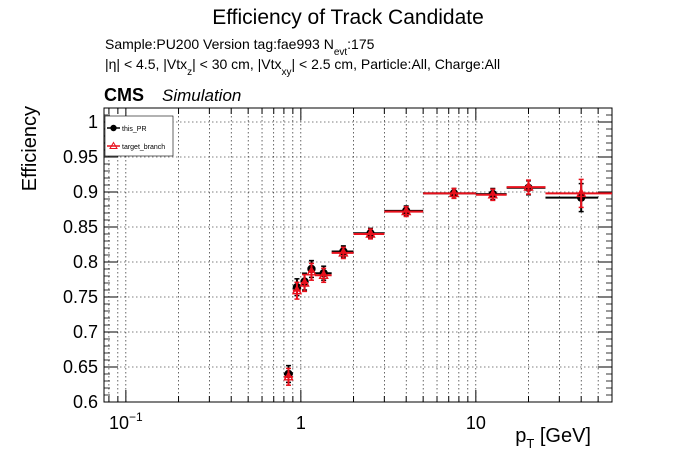 The height and width of the screenshot is (472, 696). Describe the element at coordinates (85, 332) in the screenshot. I see `y-tick-label: 0.7` at that location.